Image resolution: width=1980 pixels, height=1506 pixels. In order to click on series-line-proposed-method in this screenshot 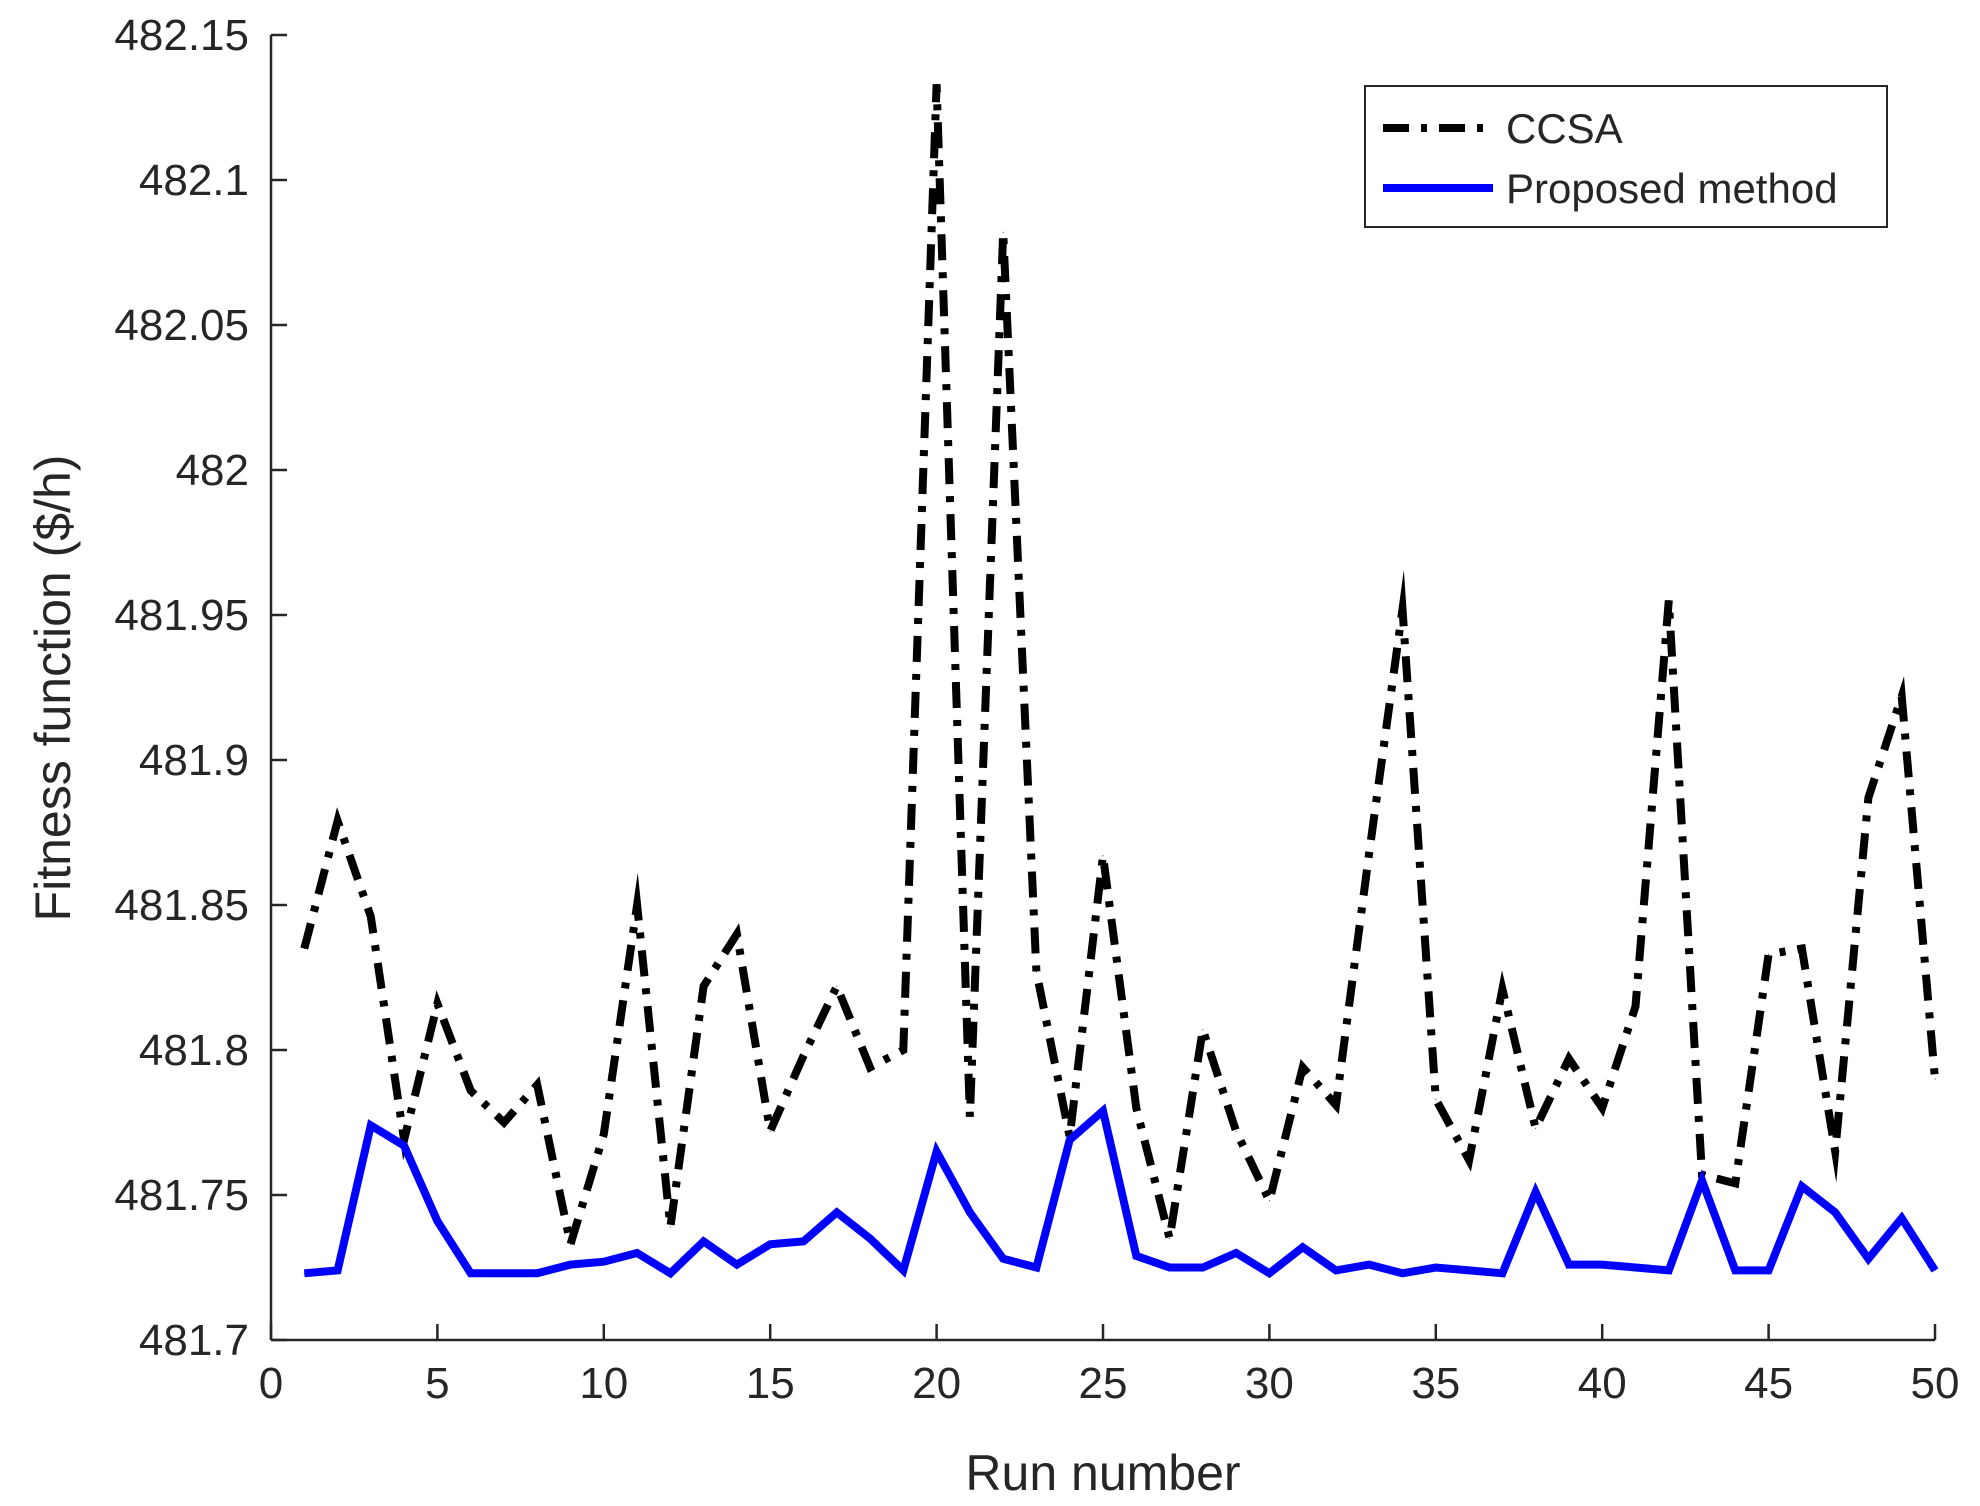, I will do `click(1121, 1191)`.